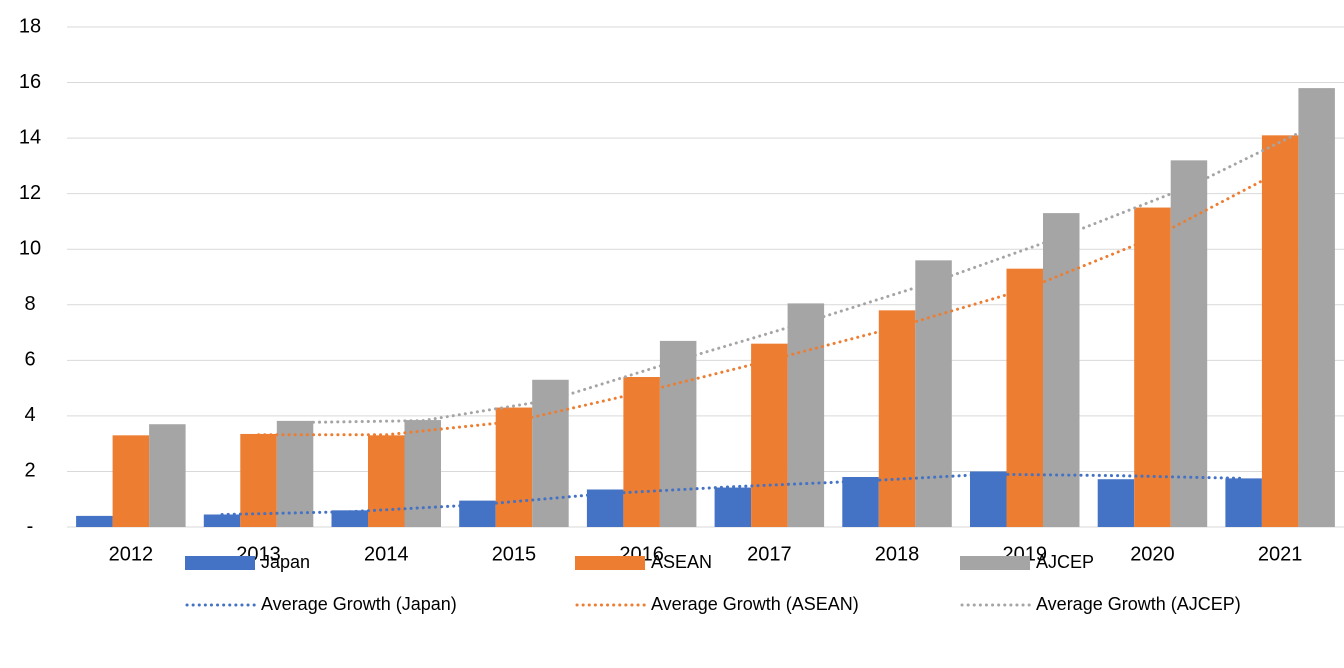 This screenshot has width=1344, height=668. Describe the element at coordinates (1152, 554) in the screenshot. I see `x-tick-label: 2020` at that location.